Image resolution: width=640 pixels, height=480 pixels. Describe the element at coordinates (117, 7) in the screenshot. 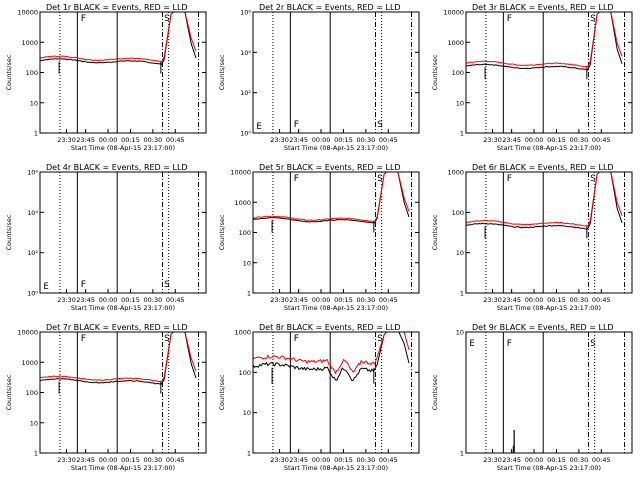

I see `chart-title: Det 1r BLACK = Events, RED = LLD` at that location.